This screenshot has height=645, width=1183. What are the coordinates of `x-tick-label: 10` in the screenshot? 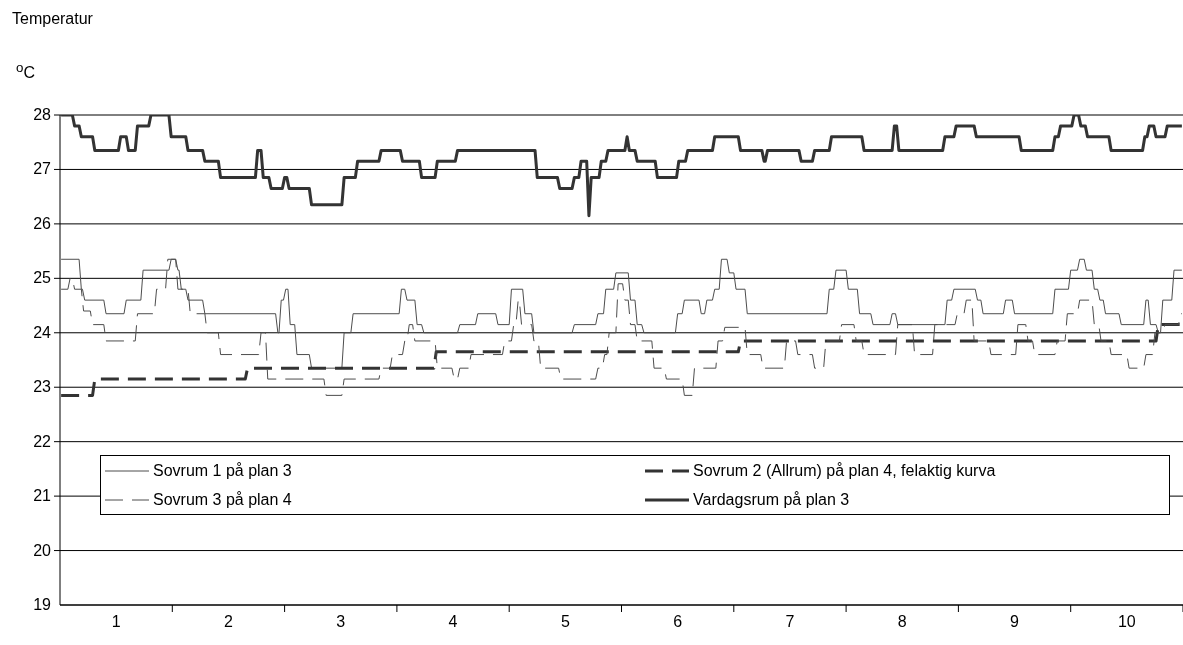 It's located at (1126, 621).